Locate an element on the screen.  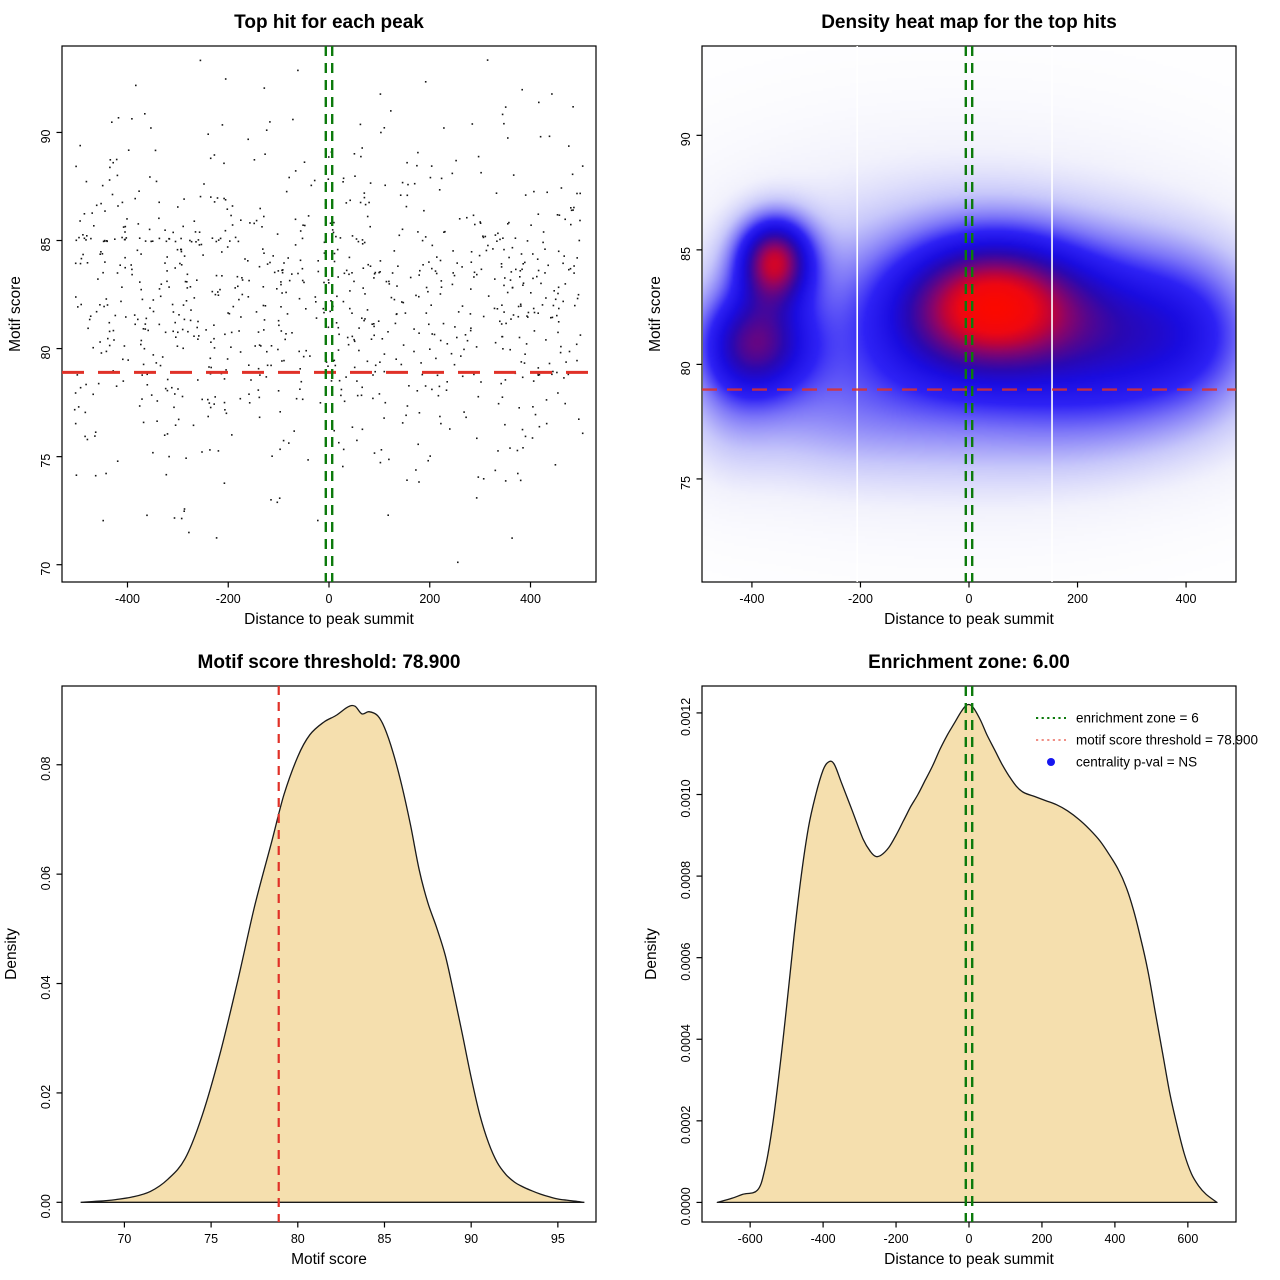
heatmap-title: Density heat map for the top hits is located at coordinates (969, 22).